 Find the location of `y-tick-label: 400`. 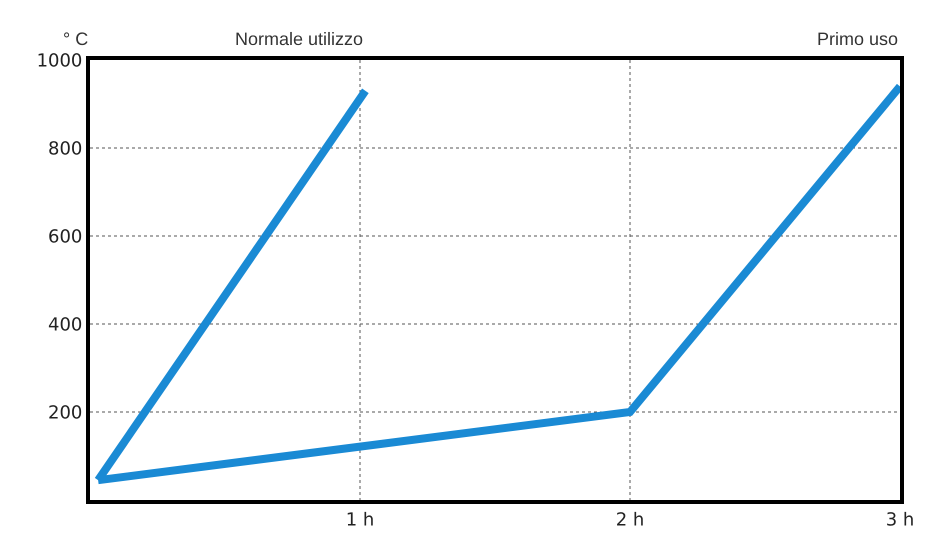

y-tick-label: 400 is located at coordinates (65, 325).